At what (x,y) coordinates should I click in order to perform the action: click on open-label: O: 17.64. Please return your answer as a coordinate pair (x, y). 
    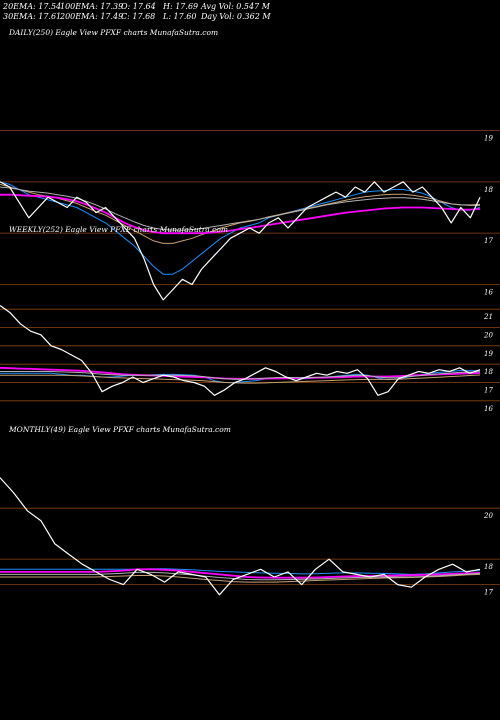
    Looking at the image, I should click on (138, 6).